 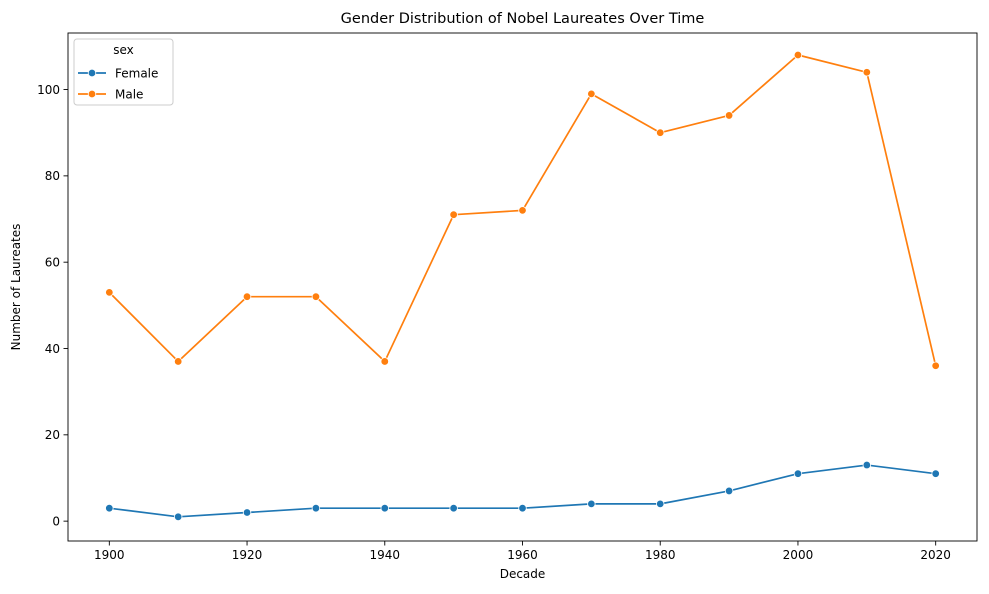 What do you see at coordinates (523, 574) in the screenshot?
I see `x-axis-label: Decade` at bounding box center [523, 574].